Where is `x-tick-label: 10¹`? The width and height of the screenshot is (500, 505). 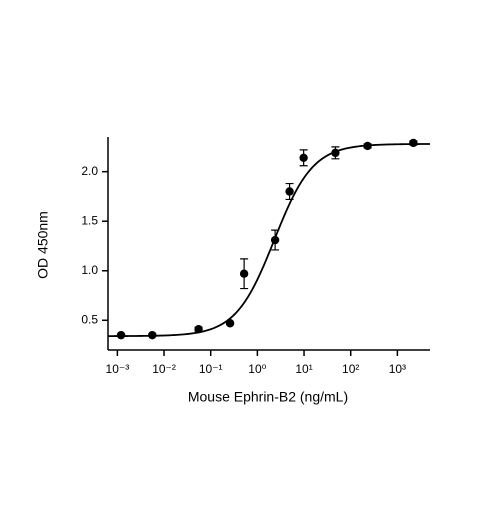
x-tick-label: 10¹ is located at coordinates (303, 369).